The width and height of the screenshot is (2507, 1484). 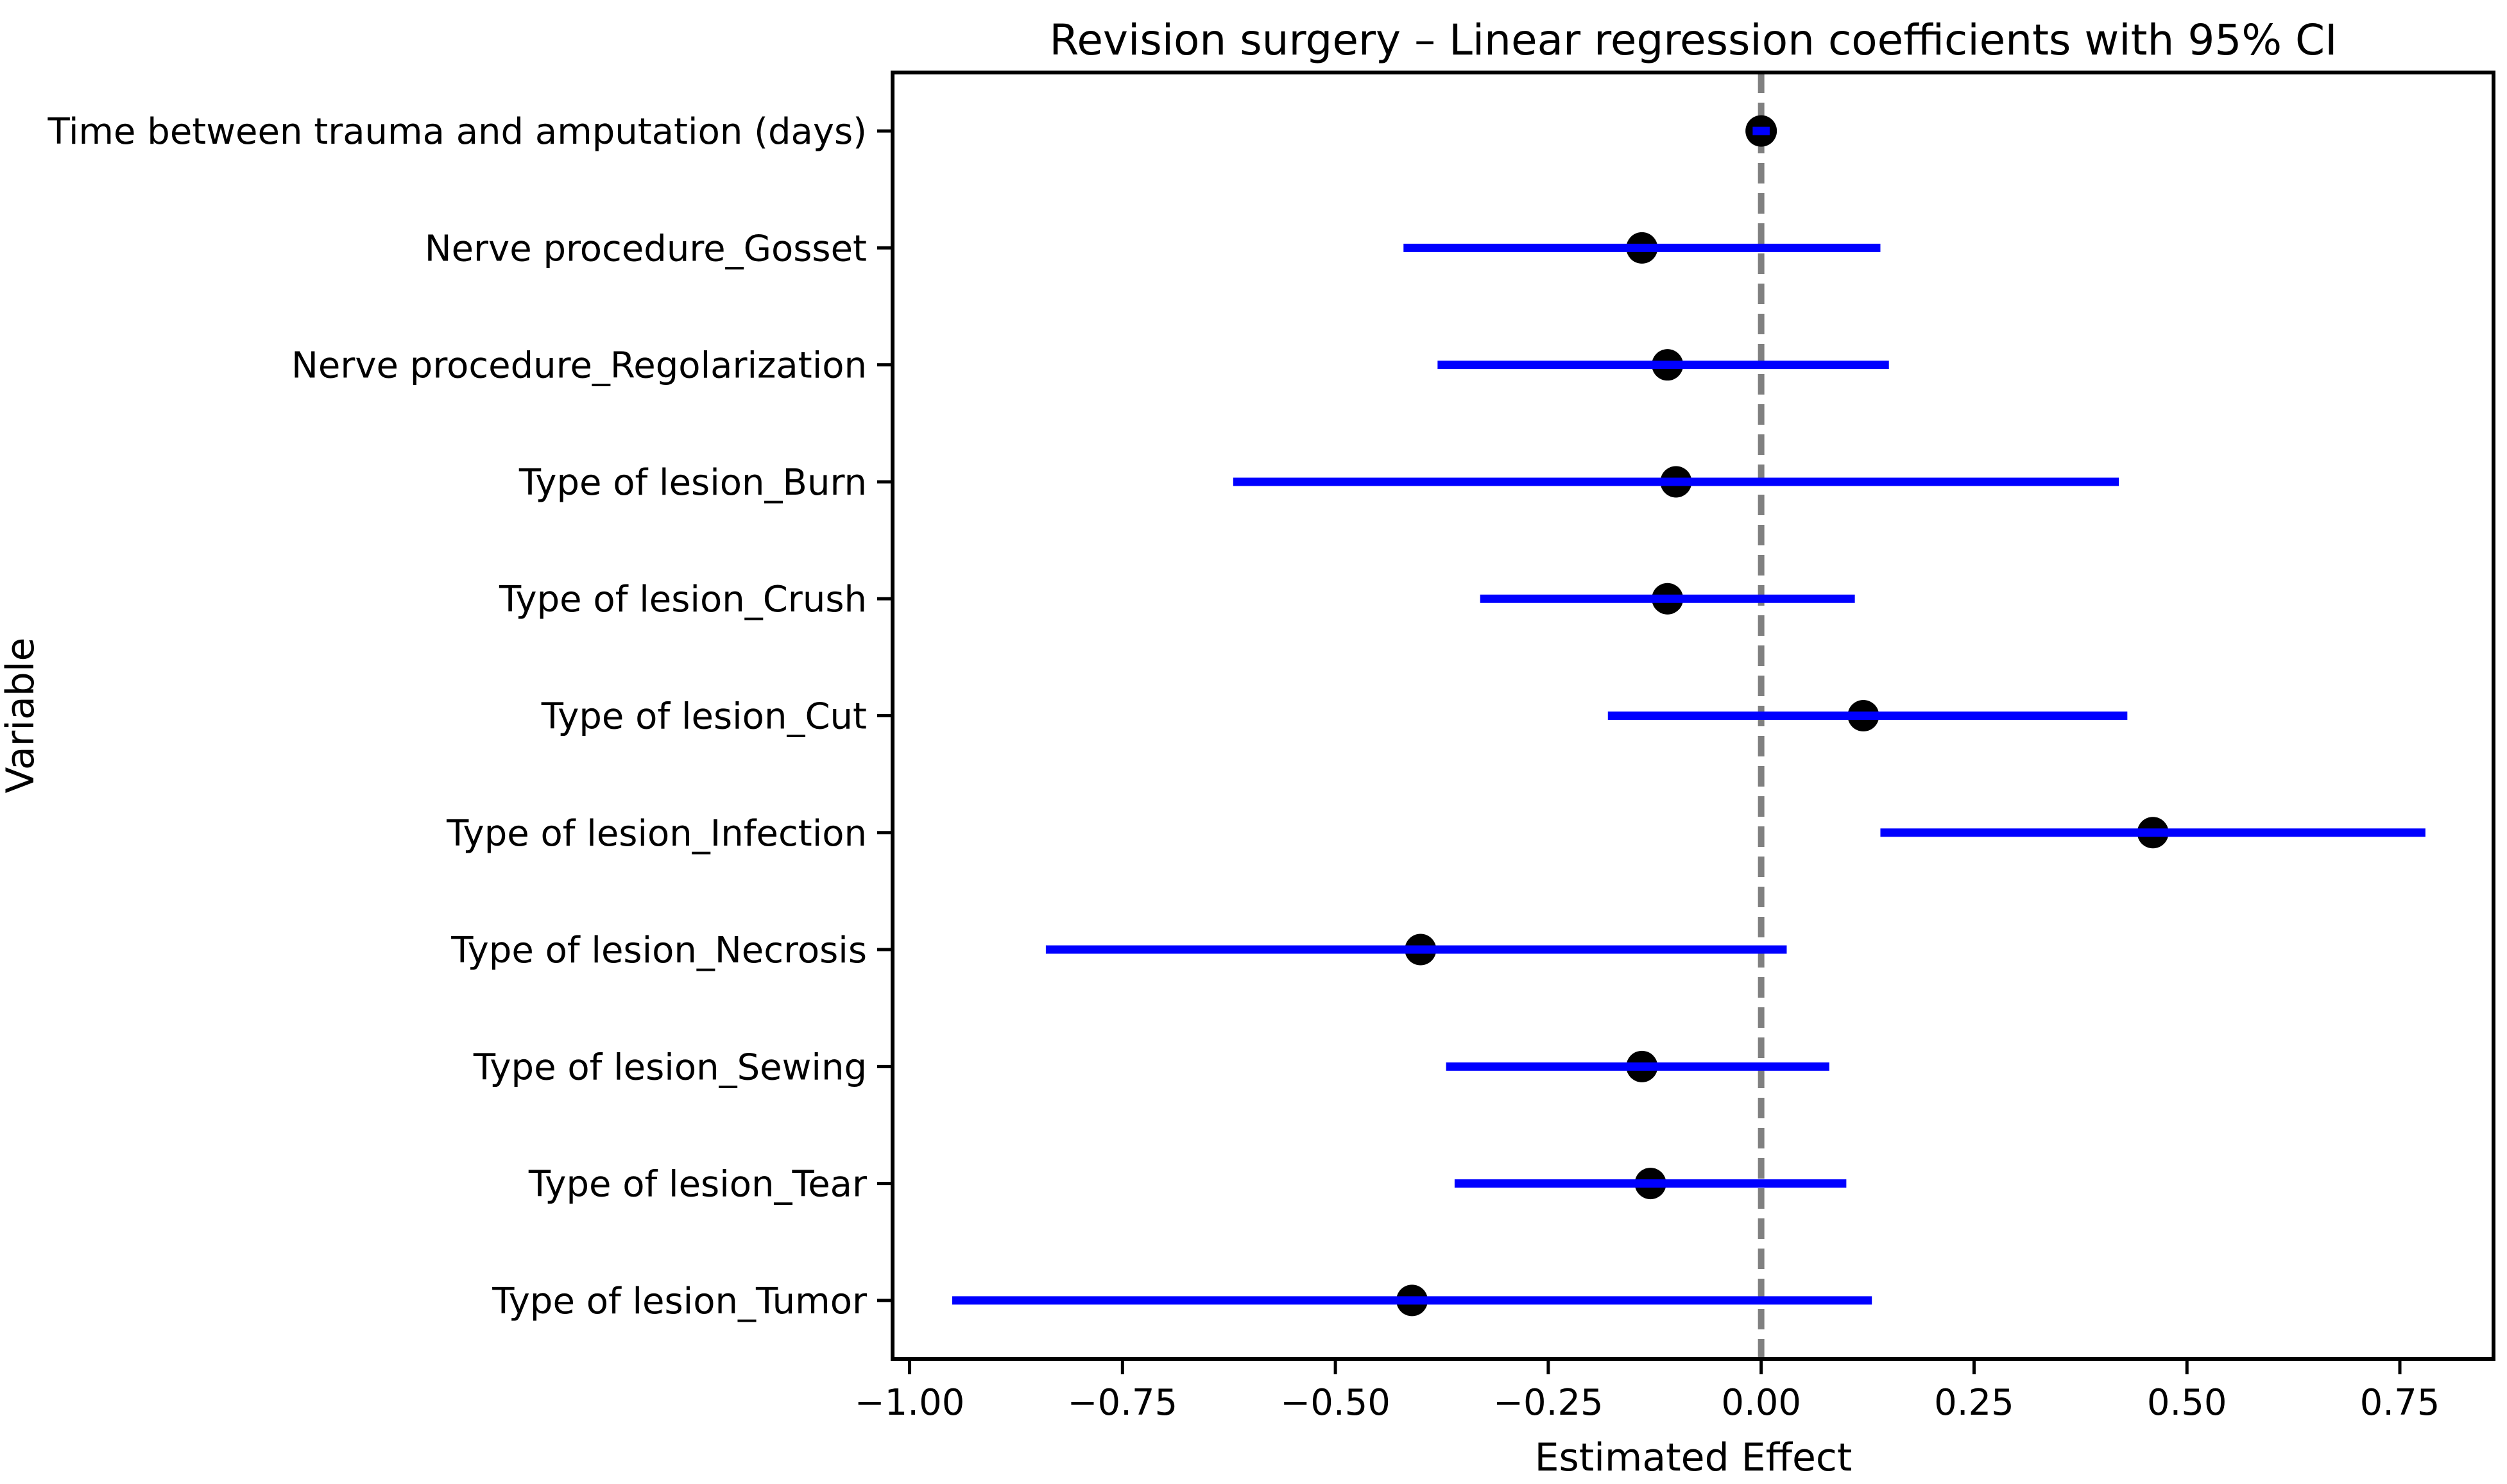 What do you see at coordinates (693, 483) in the screenshot?
I see `y-tick-label: Type of lesion_Burn` at bounding box center [693, 483].